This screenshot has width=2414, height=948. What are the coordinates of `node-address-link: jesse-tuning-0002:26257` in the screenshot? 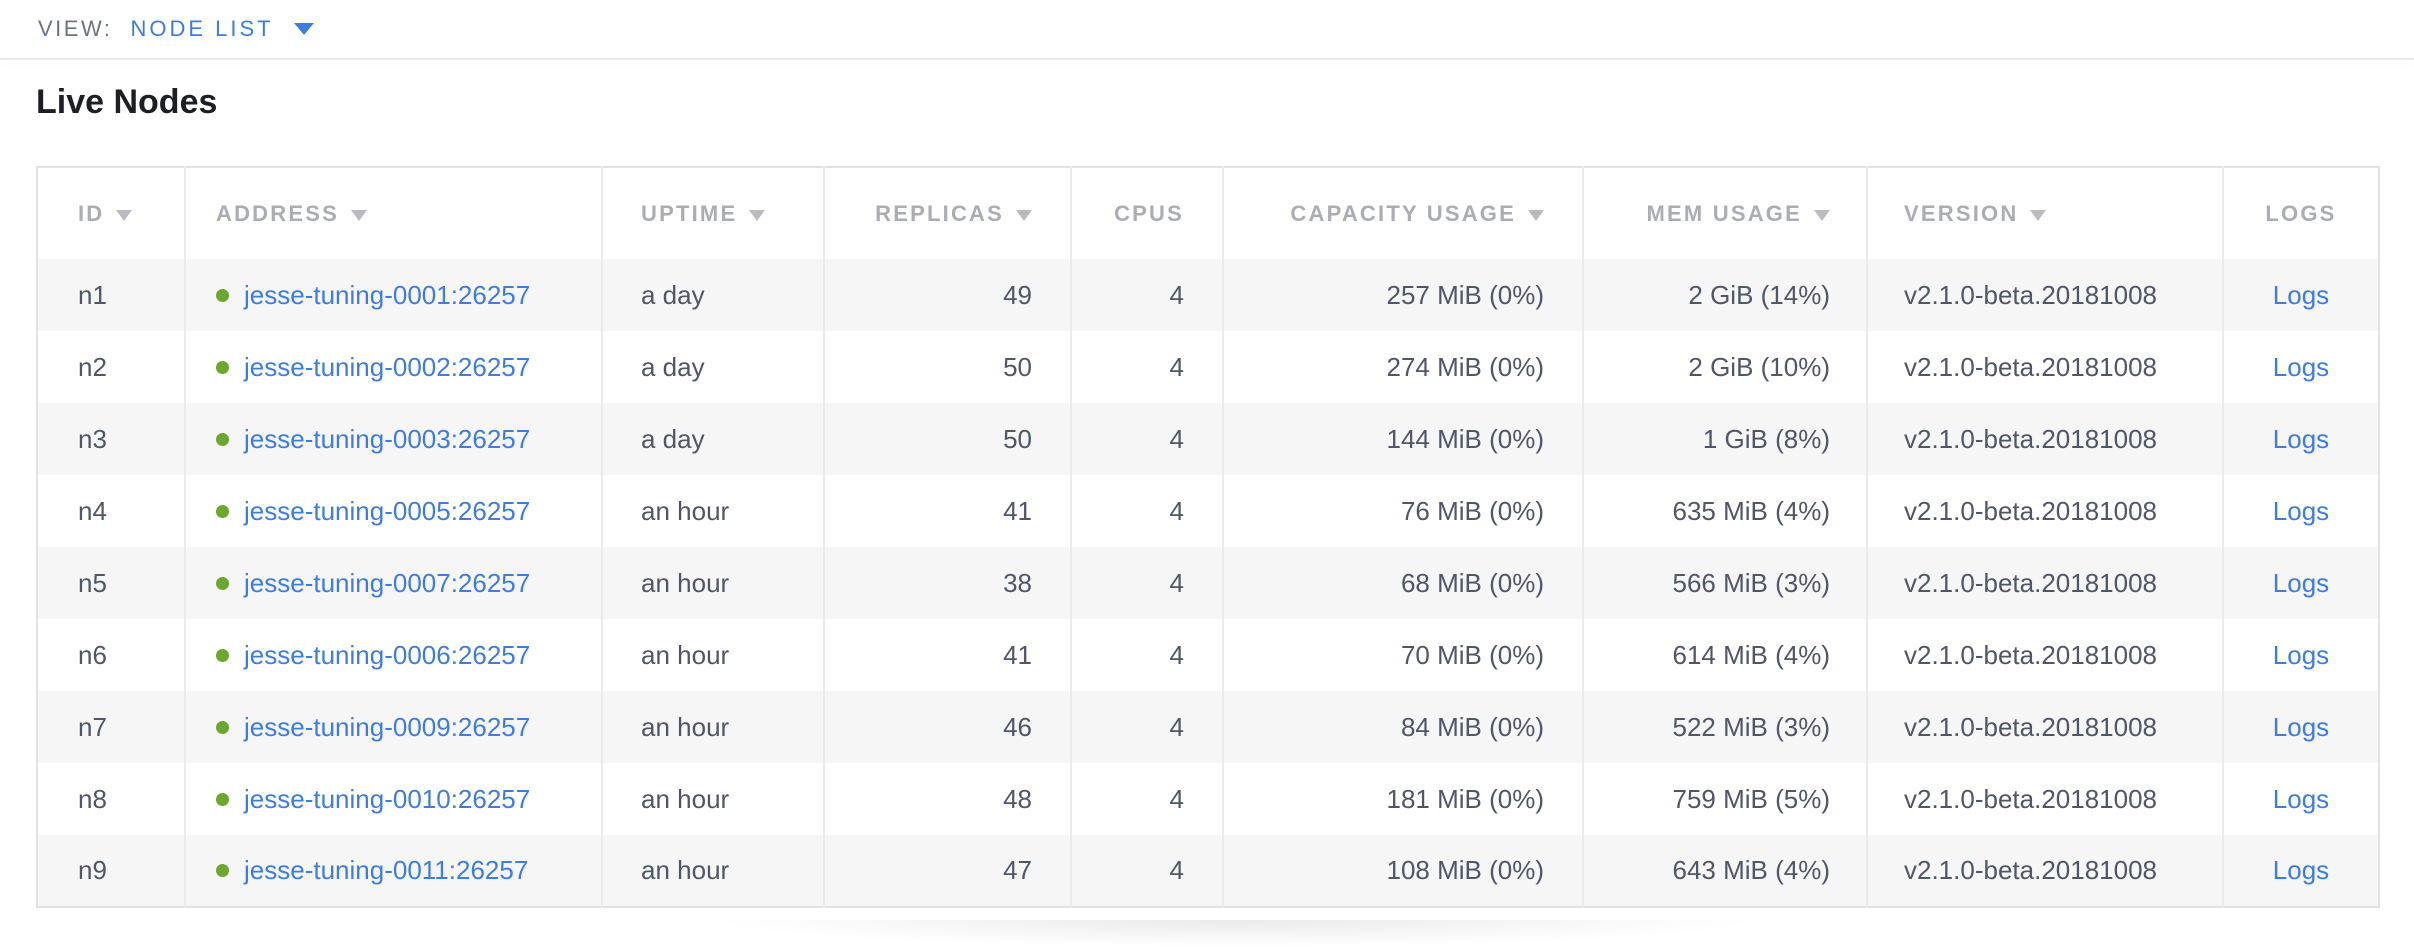 It's located at (387, 366).